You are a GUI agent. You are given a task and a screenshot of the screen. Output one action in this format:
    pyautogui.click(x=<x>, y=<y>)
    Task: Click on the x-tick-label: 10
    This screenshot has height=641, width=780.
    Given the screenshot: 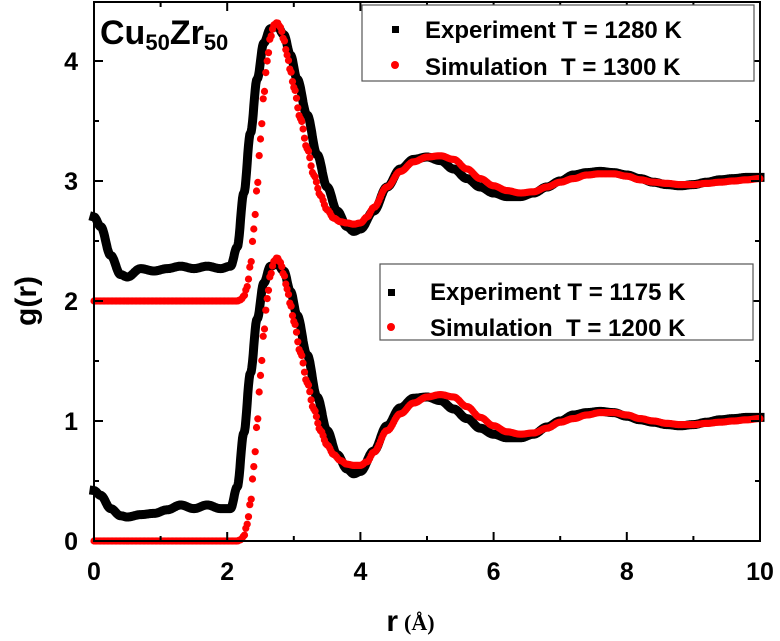 What is the action you would take?
    pyautogui.click(x=760, y=572)
    